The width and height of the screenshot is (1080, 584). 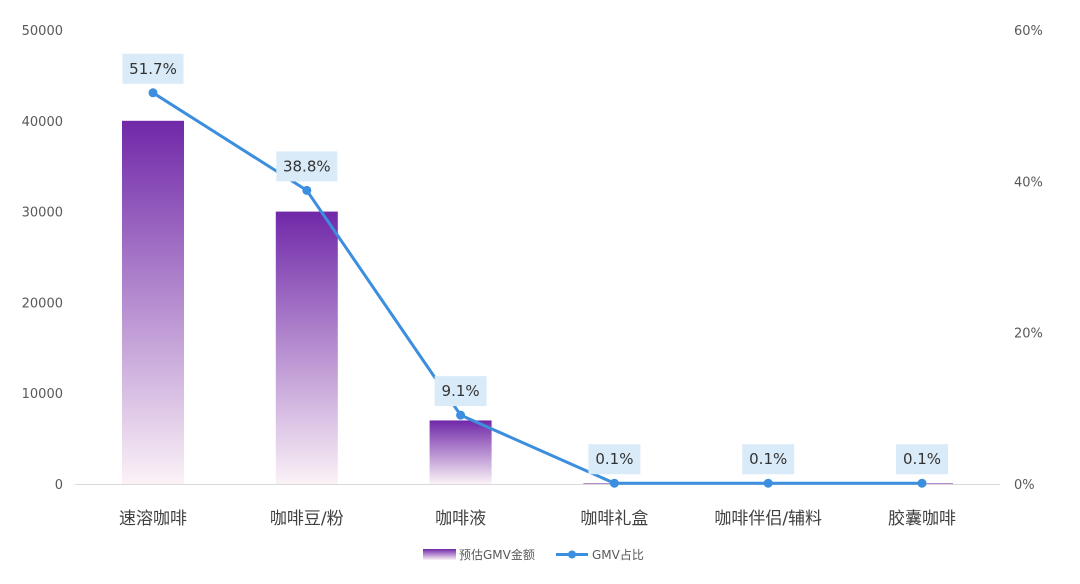 I want to click on y2-tick-label: 60%, so click(x=1028, y=31).